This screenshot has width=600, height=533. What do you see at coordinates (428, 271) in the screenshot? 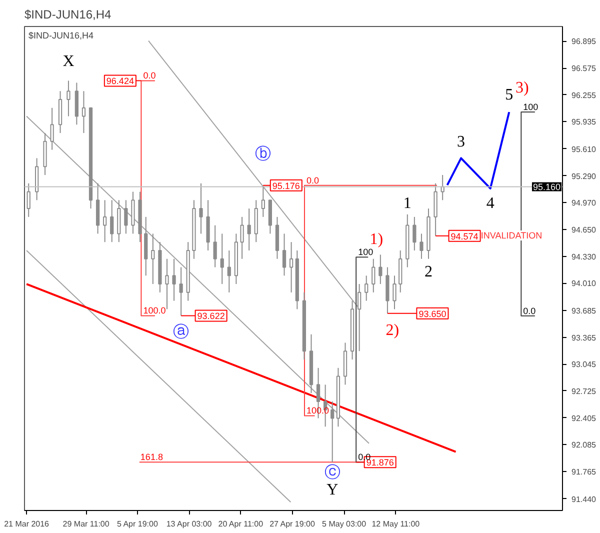
I see `annotation: 2` at bounding box center [428, 271].